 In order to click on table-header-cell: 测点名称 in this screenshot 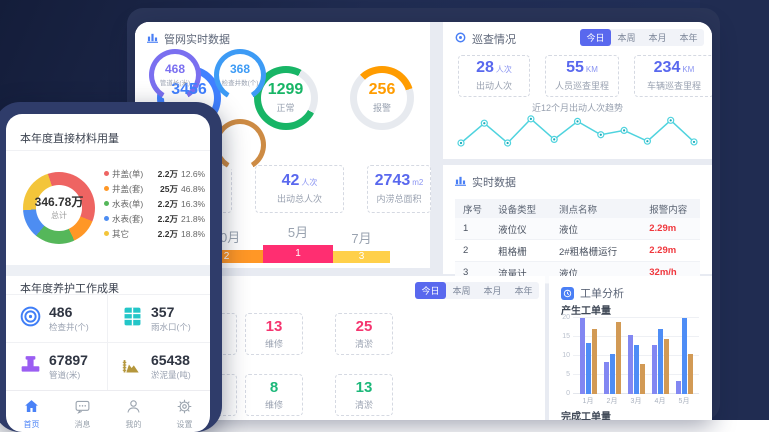, I will do `click(596, 208)`.